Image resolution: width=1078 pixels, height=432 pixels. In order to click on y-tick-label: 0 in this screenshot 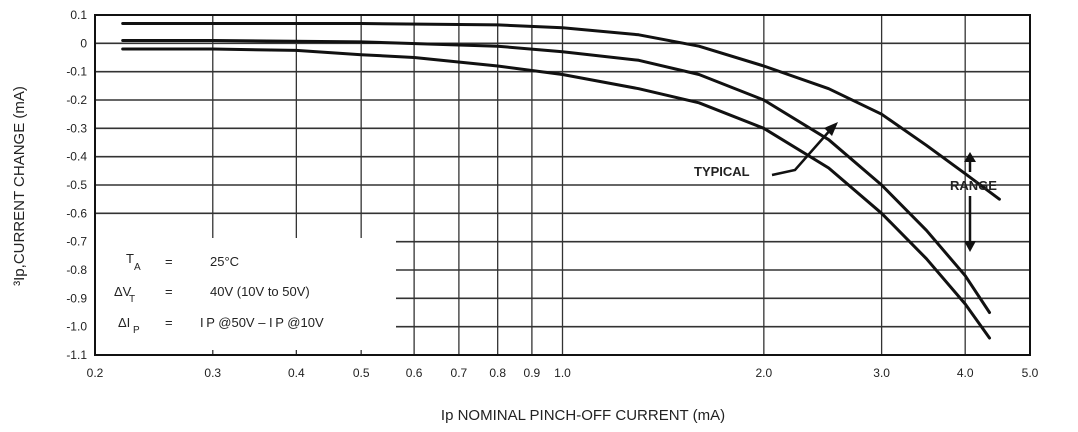, I will do `click(83, 43)`.